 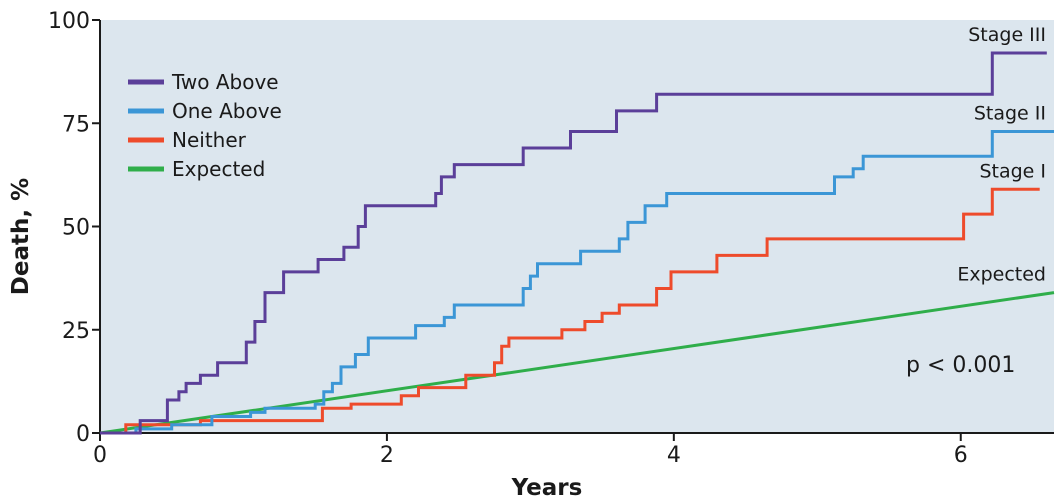 What do you see at coordinates (573, 450) in the screenshot?
I see `x-axis: 0 2 4 6` at bounding box center [573, 450].